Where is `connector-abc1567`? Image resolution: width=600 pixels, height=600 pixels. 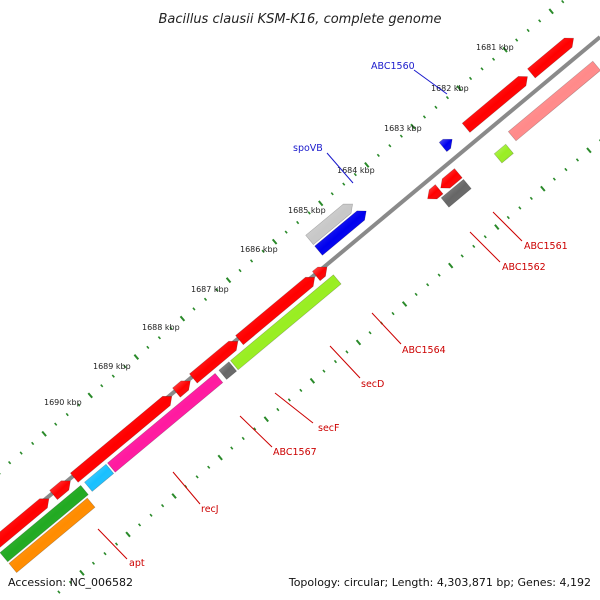
connector-abc1567 is located at coordinates (256, 431).